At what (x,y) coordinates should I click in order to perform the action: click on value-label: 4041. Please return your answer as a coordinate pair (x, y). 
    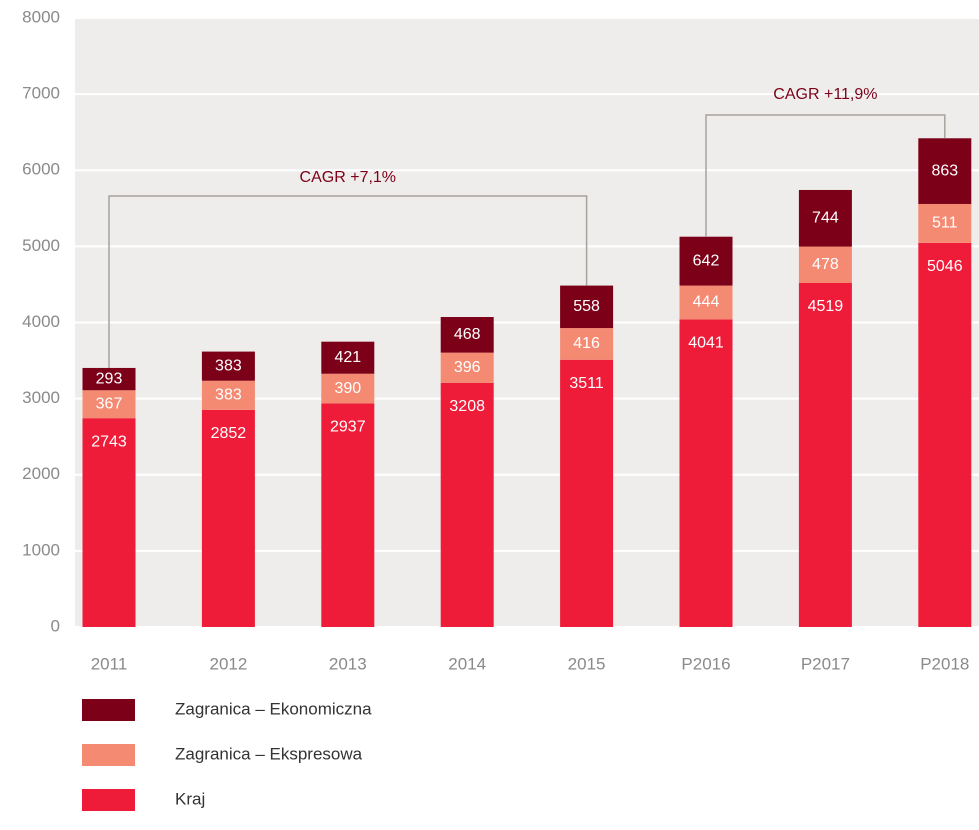
    Looking at the image, I should click on (706, 343).